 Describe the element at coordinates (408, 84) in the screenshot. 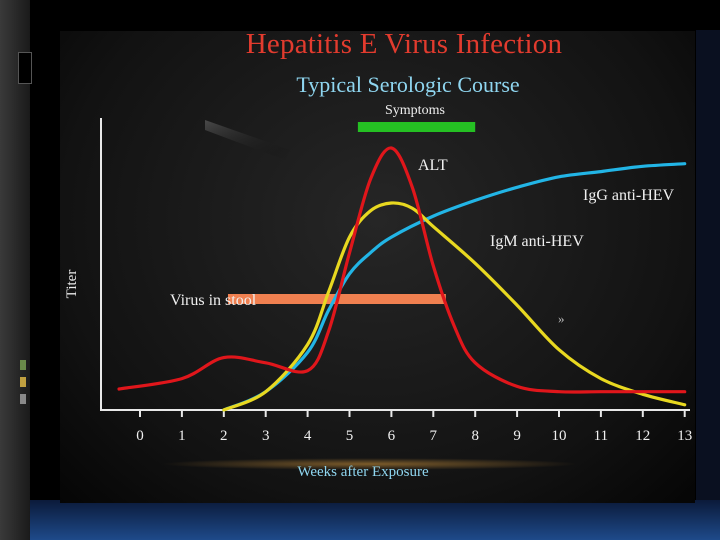

I see `chart-subtitle: Typical Serologic Course` at that location.